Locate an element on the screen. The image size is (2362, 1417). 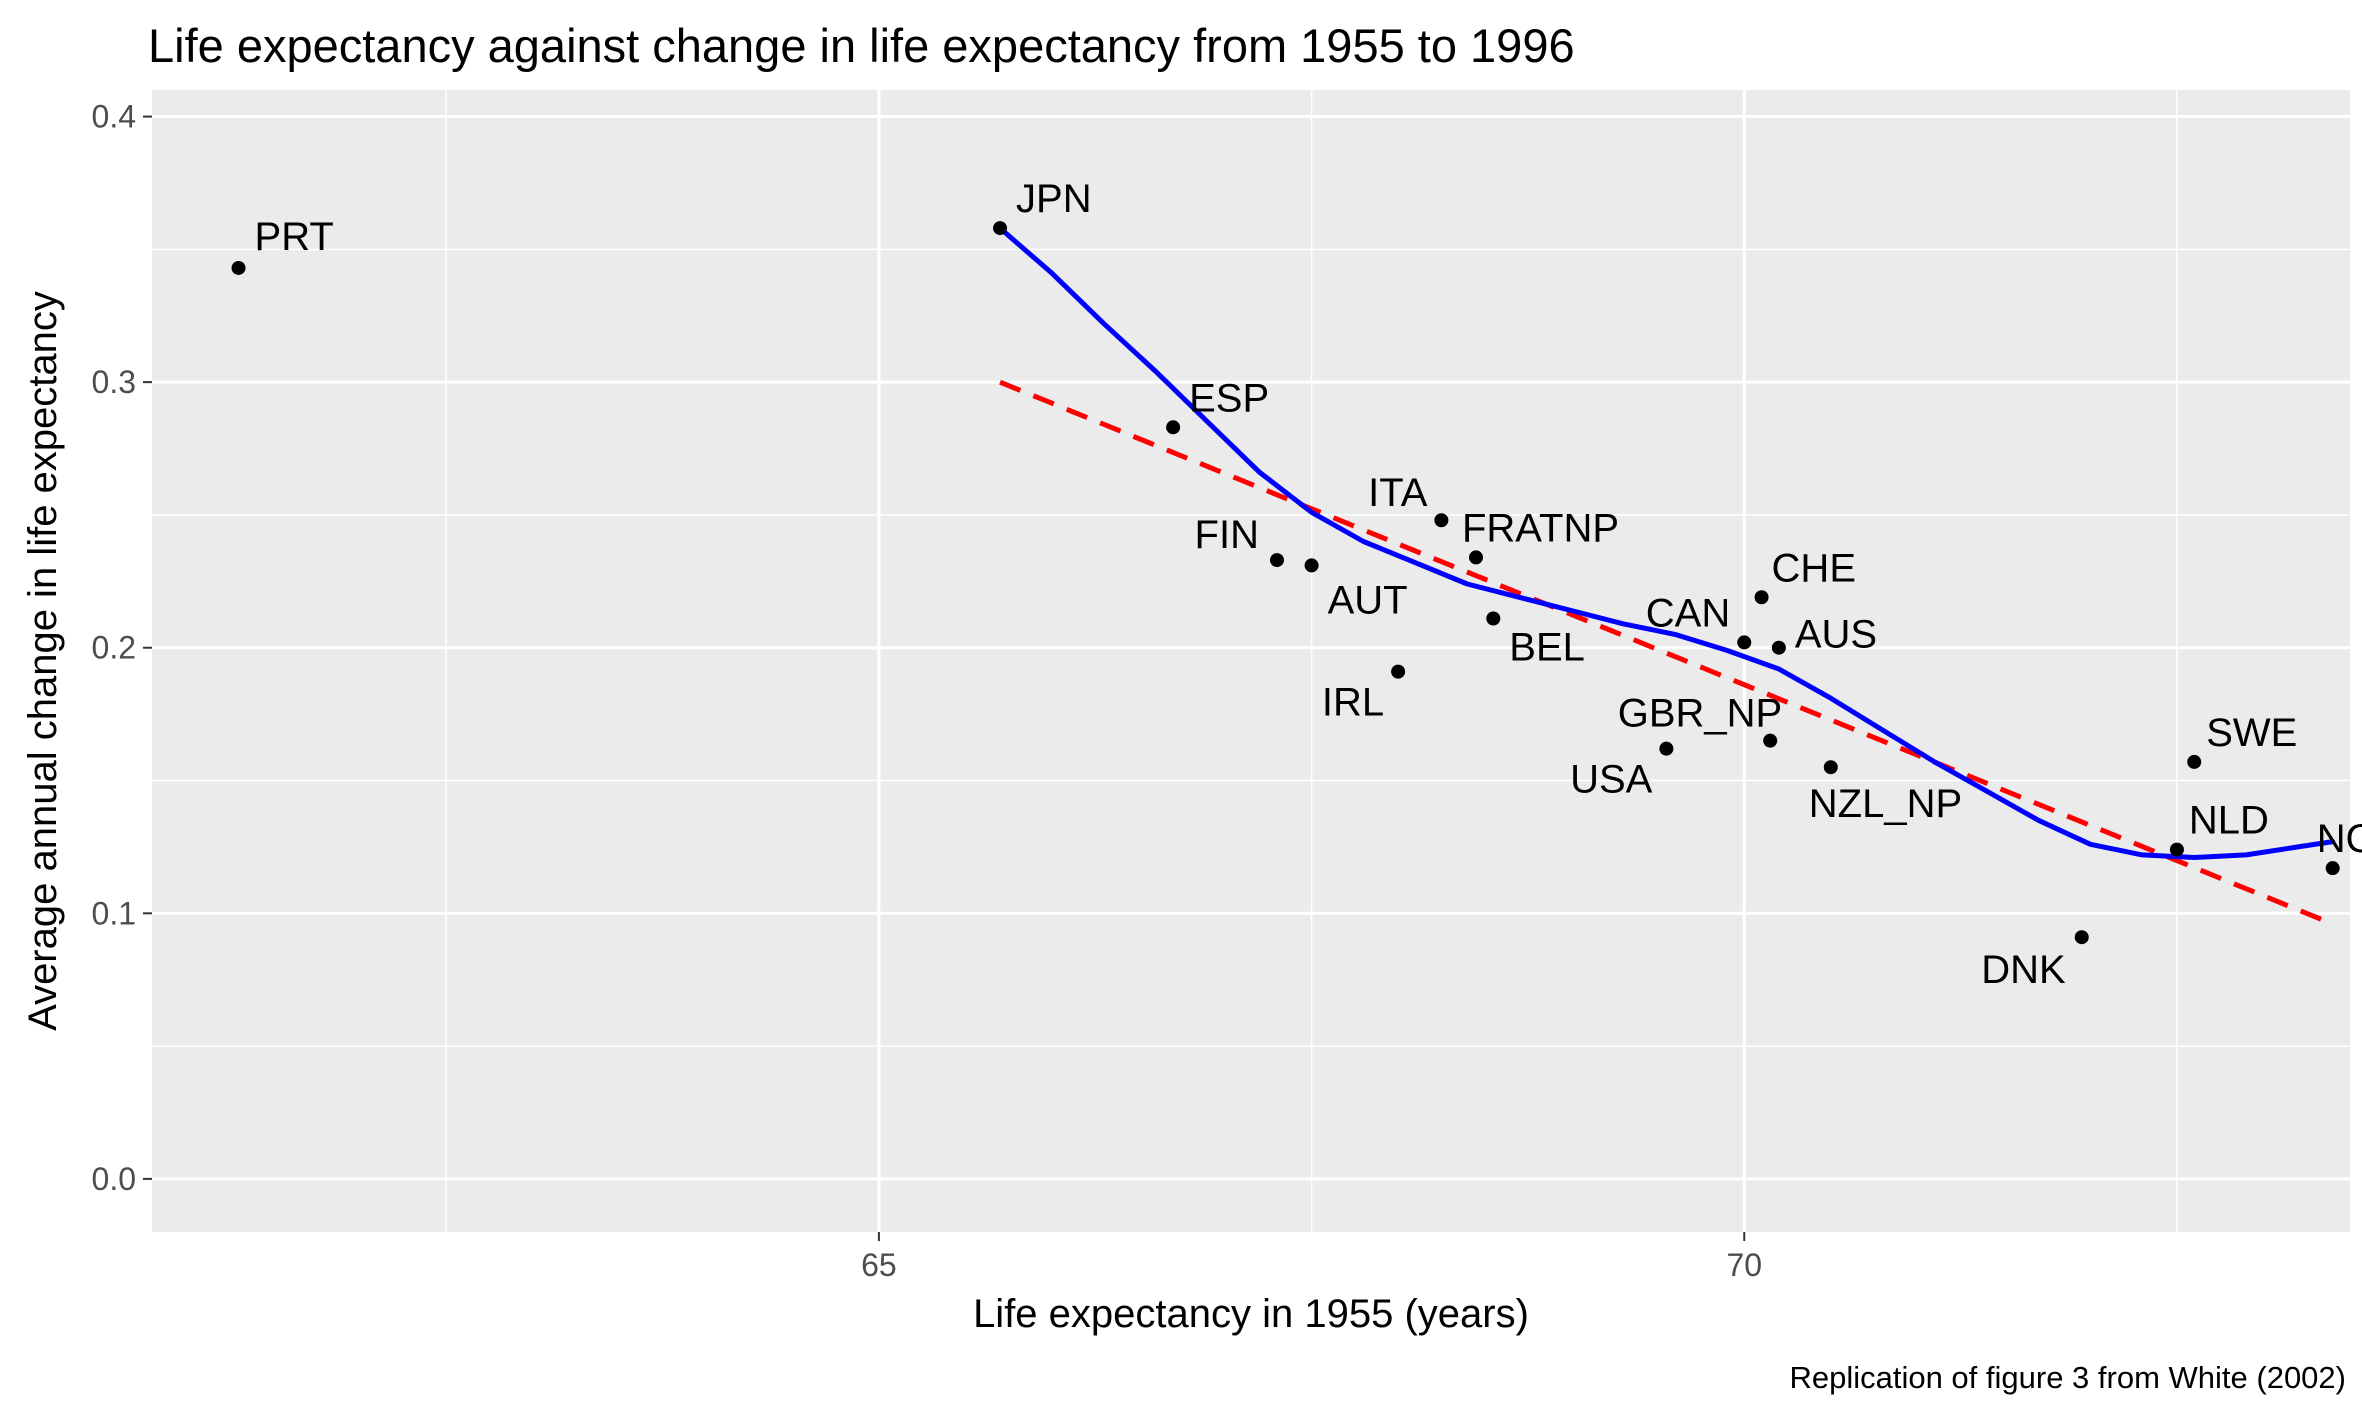
point-label-nzl_np: NZL_NP is located at coordinates (1885, 804).